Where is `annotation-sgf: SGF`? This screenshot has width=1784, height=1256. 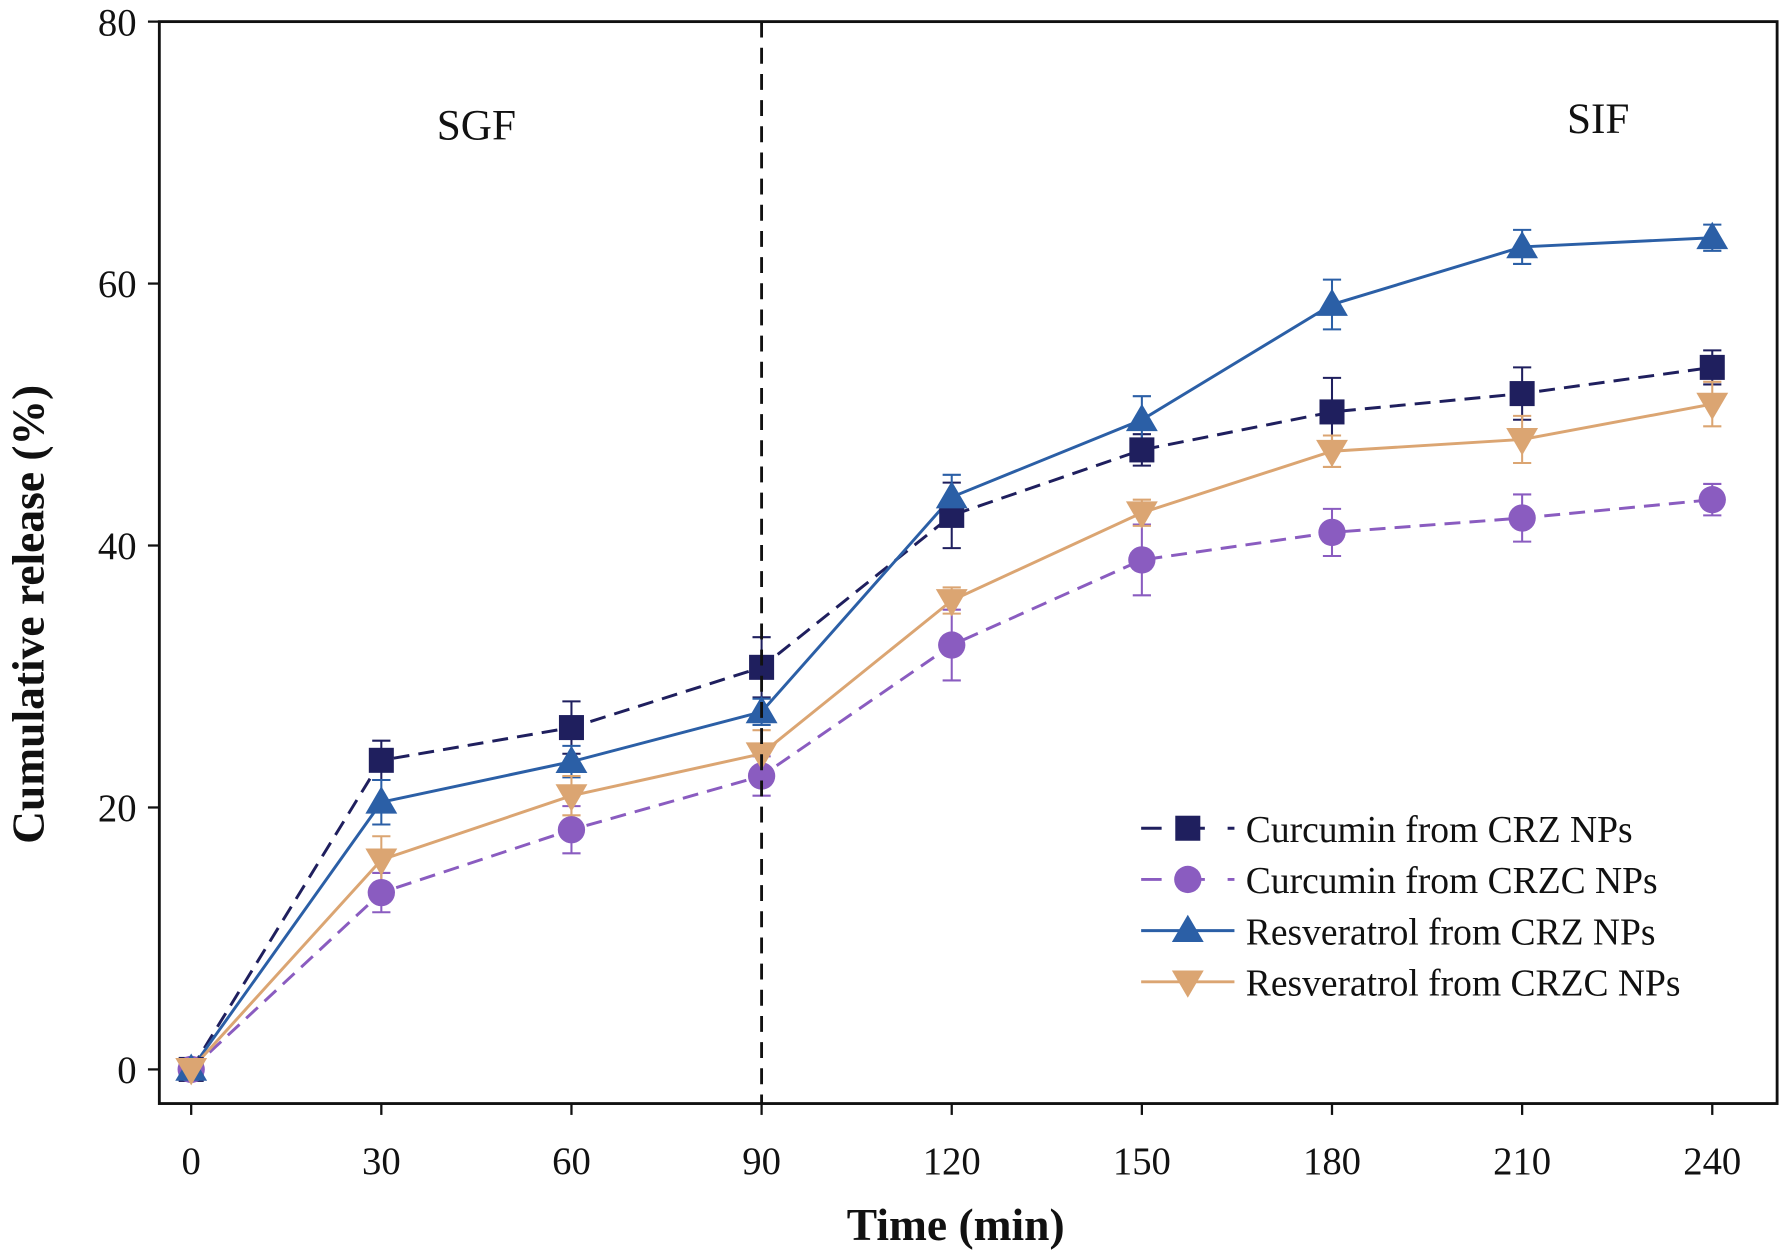 annotation-sgf: SGF is located at coordinates (476, 125).